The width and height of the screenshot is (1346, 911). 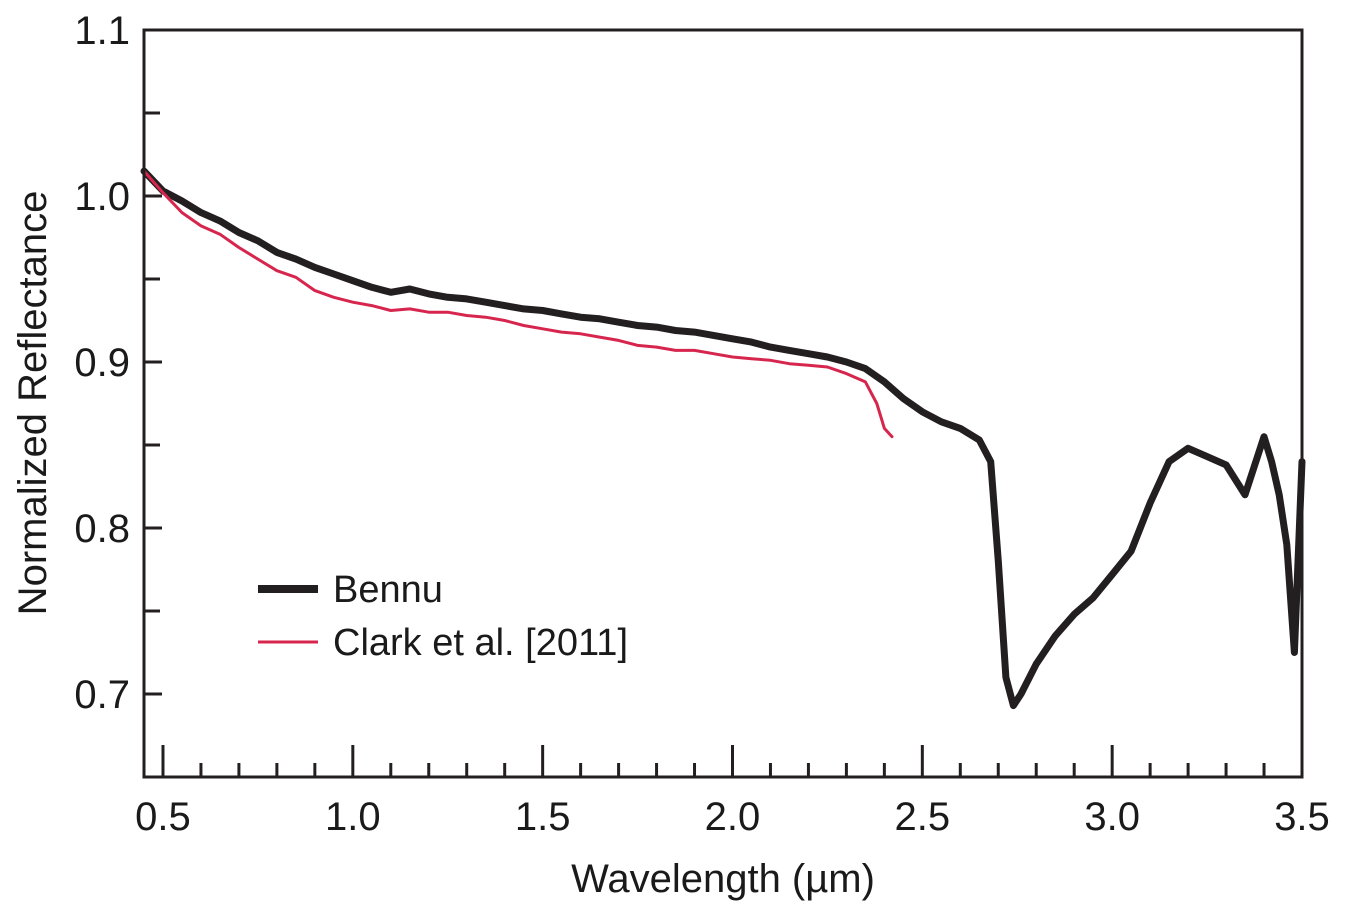 What do you see at coordinates (102, 31) in the screenshot?
I see `y-tick-label: 1.1` at bounding box center [102, 31].